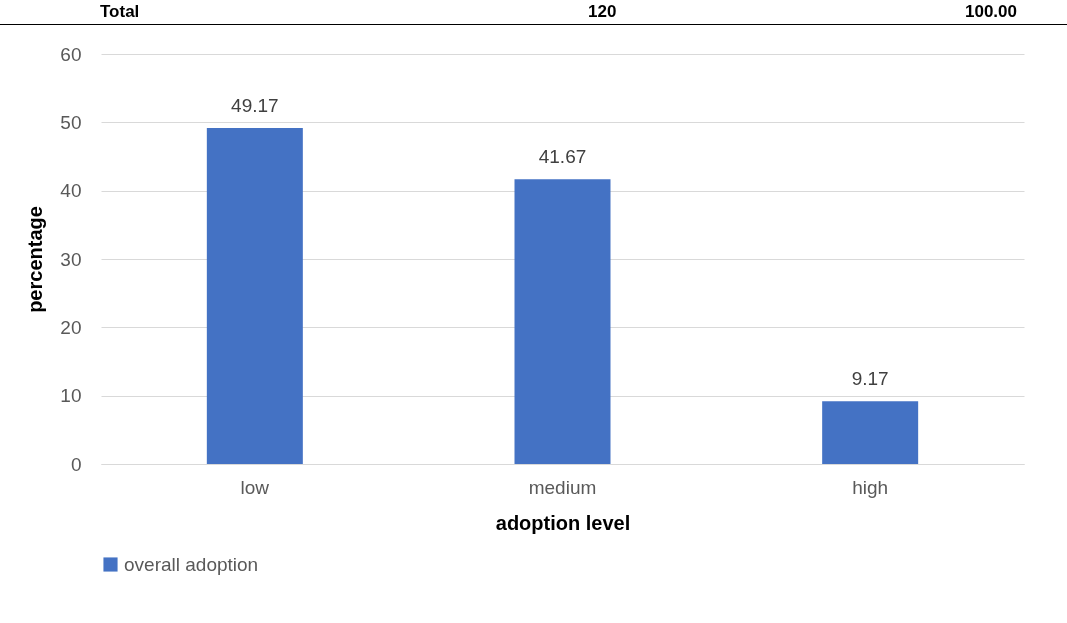 The width and height of the screenshot is (1067, 623). What do you see at coordinates (191, 564) in the screenshot?
I see `legend-label: overall adoption` at bounding box center [191, 564].